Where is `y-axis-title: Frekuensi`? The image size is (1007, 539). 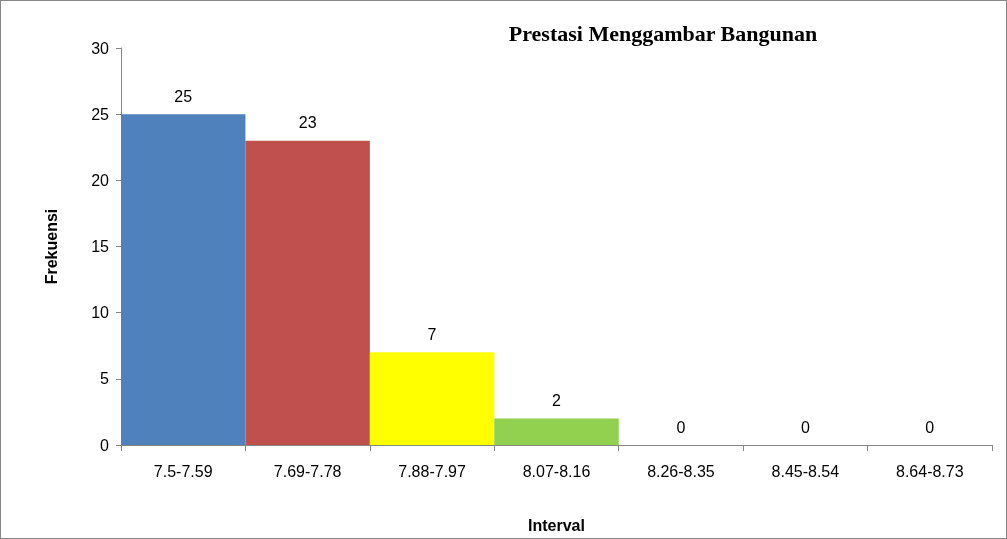 y-axis-title: Frekuensi is located at coordinates (51, 246).